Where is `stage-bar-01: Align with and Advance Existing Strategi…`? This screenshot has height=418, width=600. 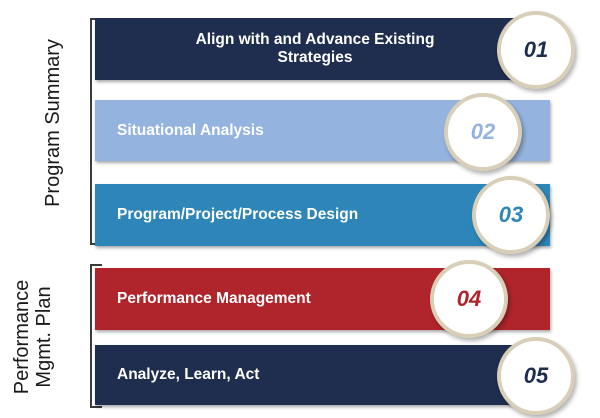 stage-bar-01: Align with and Advance Existing Strategi… is located at coordinates (322, 49).